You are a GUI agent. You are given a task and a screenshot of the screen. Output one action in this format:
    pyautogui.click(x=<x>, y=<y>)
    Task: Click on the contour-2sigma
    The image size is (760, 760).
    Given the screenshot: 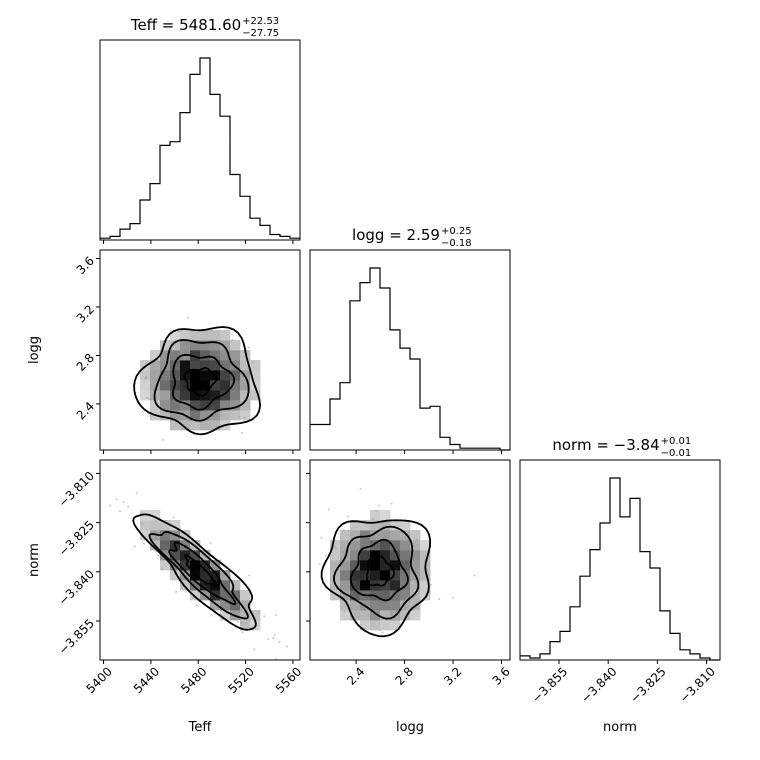 What is the action you would take?
    pyautogui.click(x=197, y=381)
    